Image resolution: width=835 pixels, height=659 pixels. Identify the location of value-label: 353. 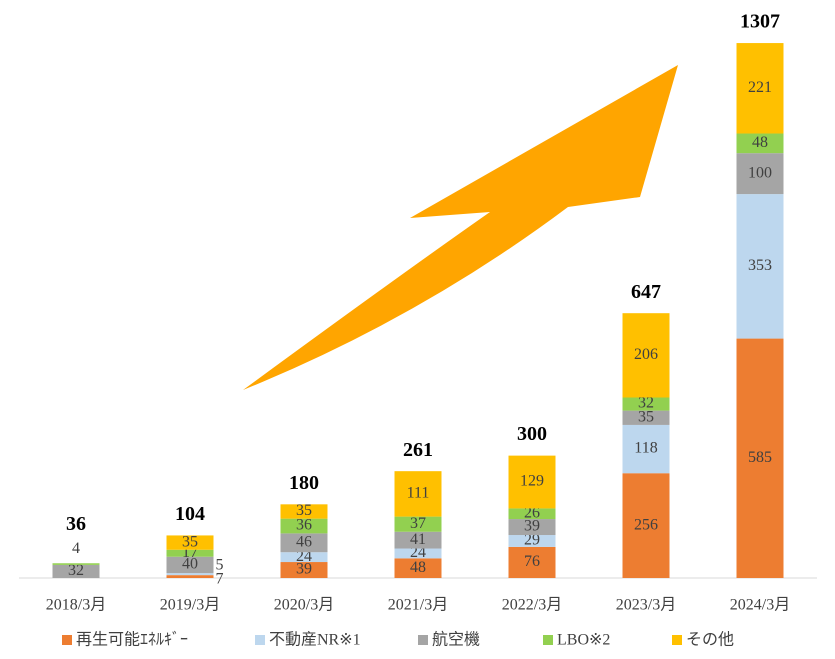
(760, 265).